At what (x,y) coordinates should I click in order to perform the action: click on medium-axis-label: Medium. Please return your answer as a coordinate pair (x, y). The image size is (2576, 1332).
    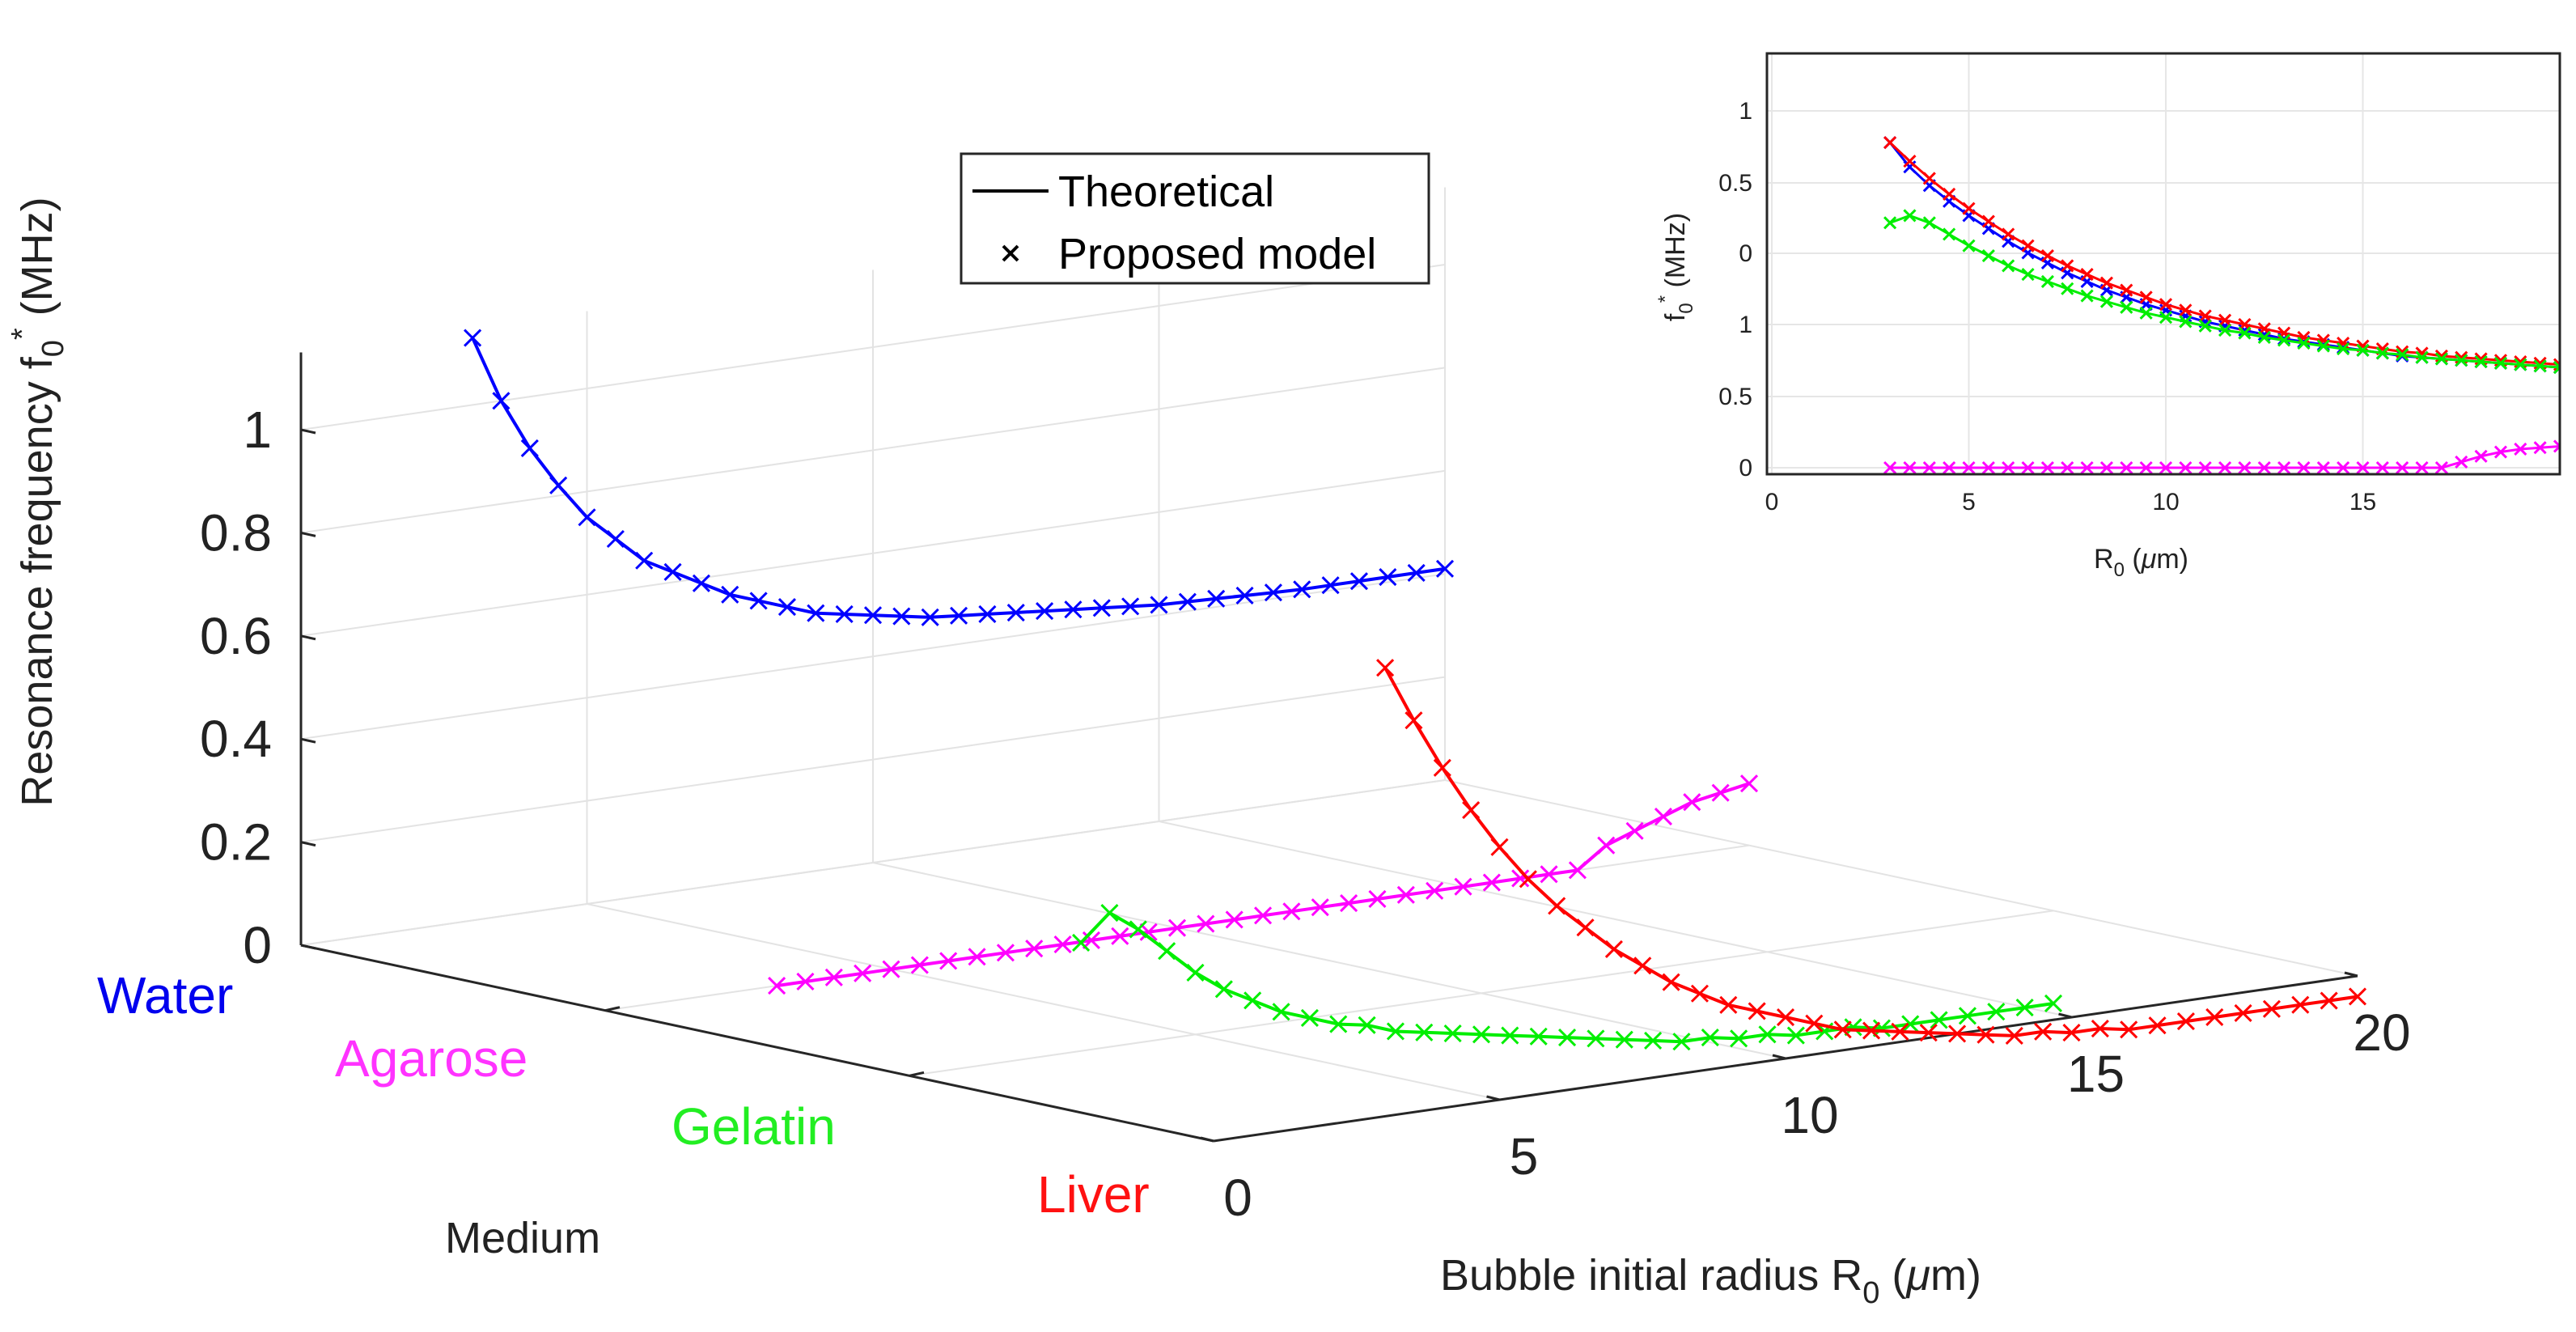
    Looking at the image, I should click on (522, 1238).